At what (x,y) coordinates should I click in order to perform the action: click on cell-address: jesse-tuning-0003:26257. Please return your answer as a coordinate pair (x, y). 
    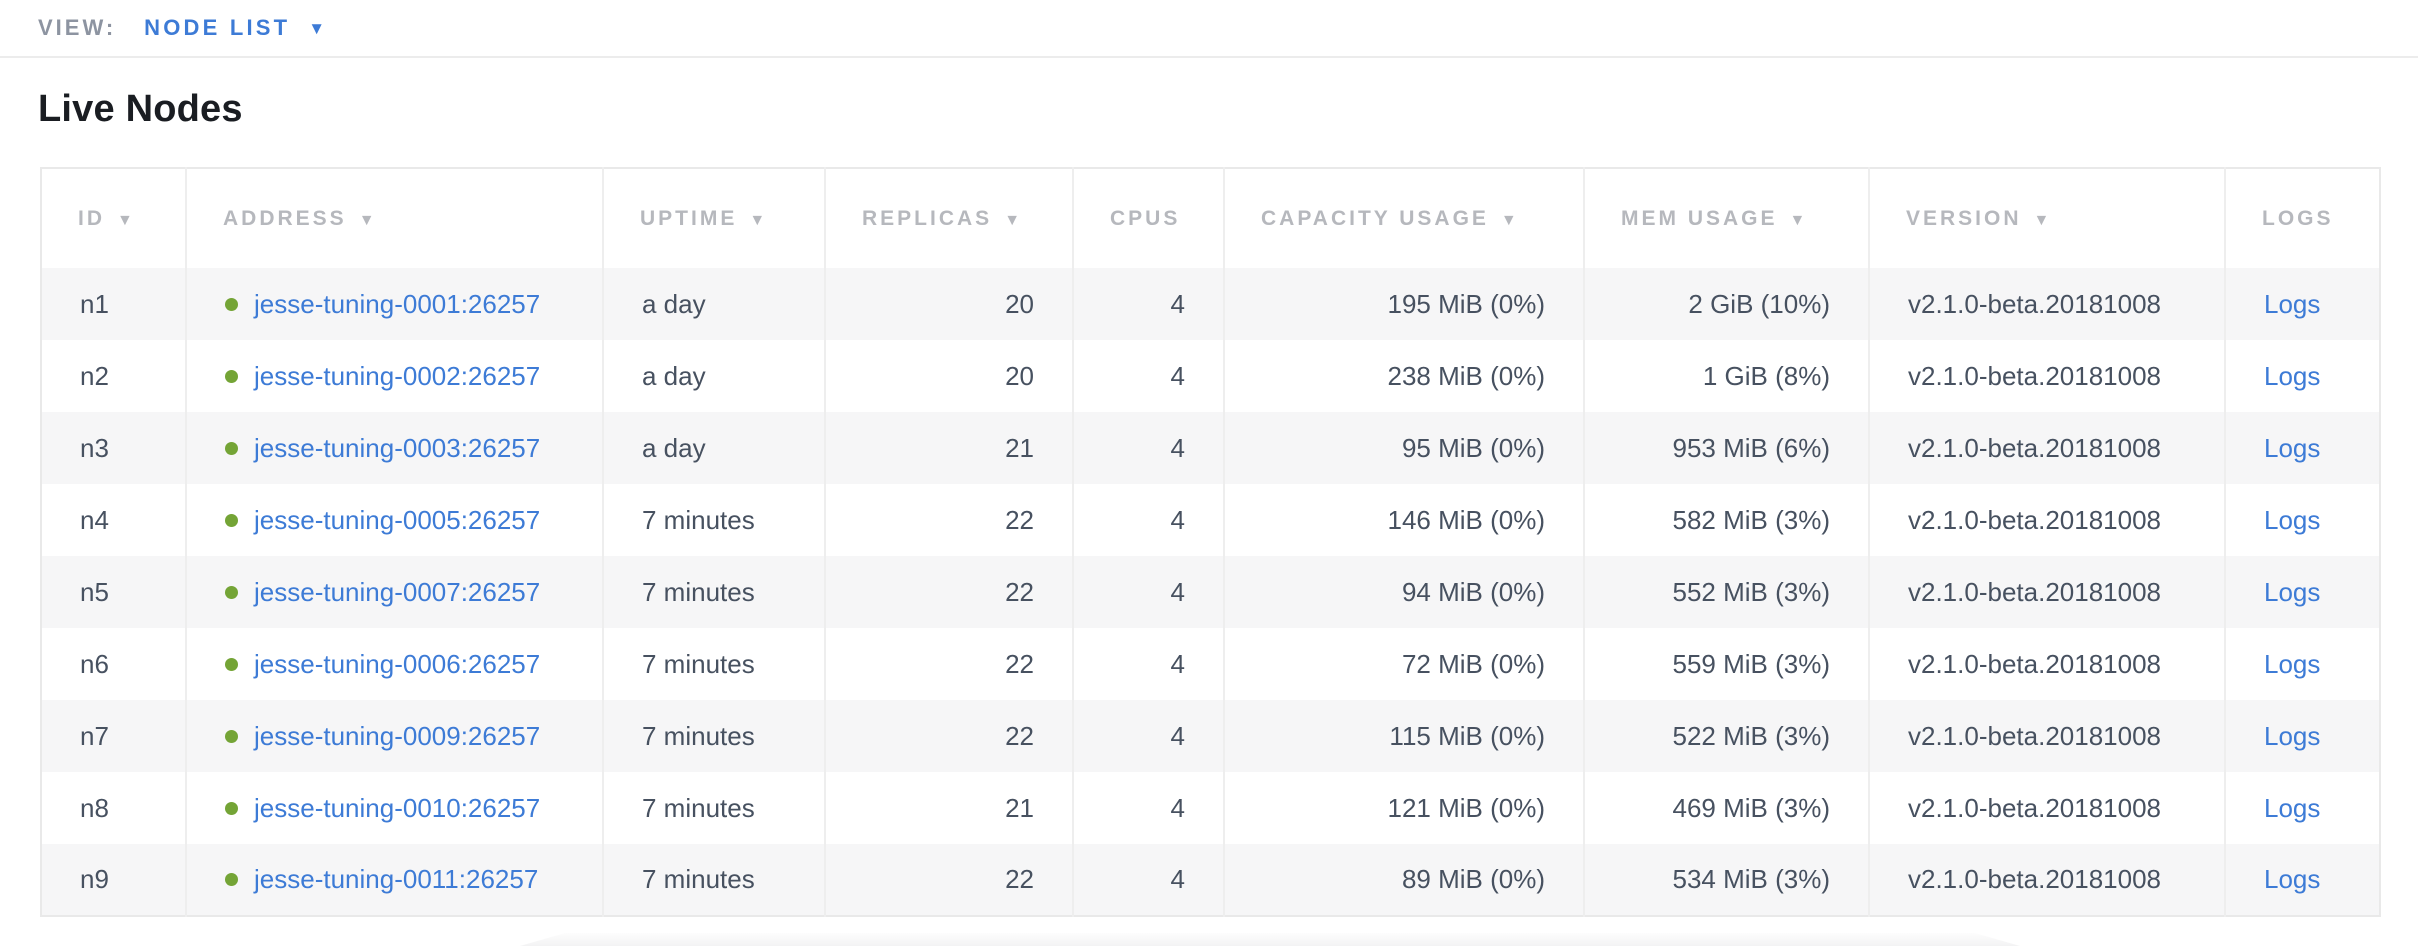
    Looking at the image, I should click on (395, 448).